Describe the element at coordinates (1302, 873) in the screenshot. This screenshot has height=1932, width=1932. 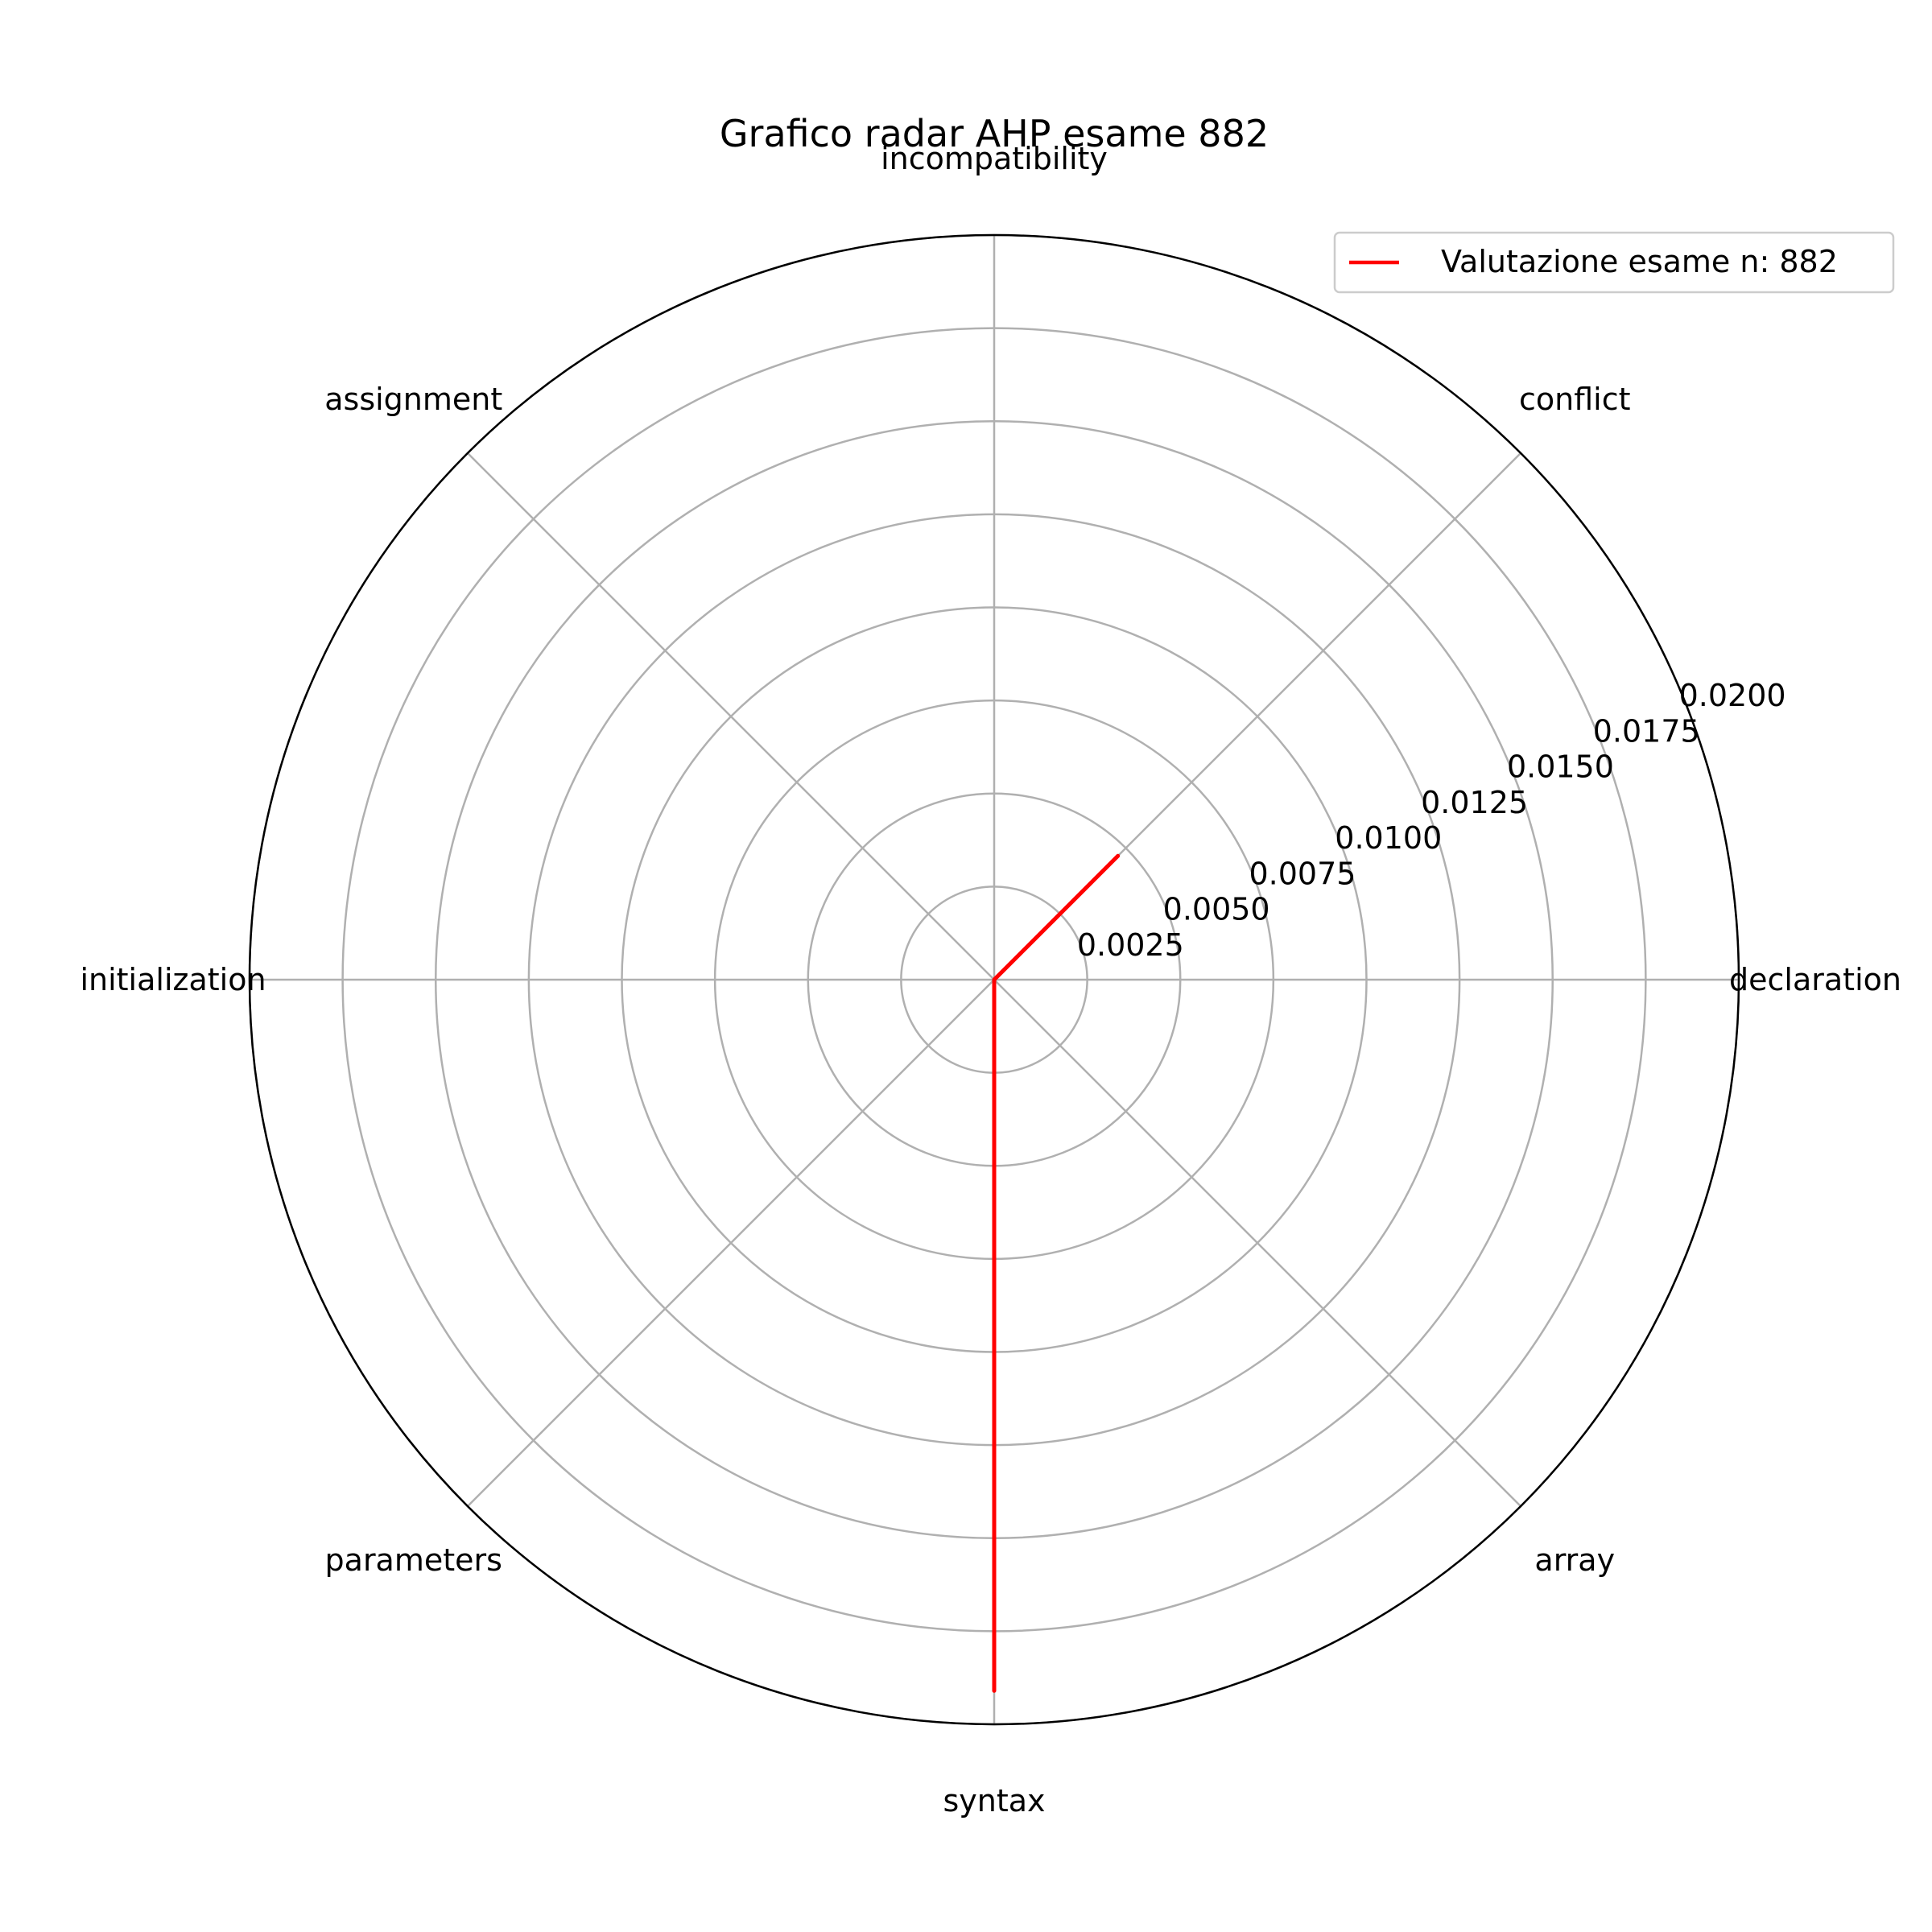
I see `r-tick-label: 0.0075` at that location.